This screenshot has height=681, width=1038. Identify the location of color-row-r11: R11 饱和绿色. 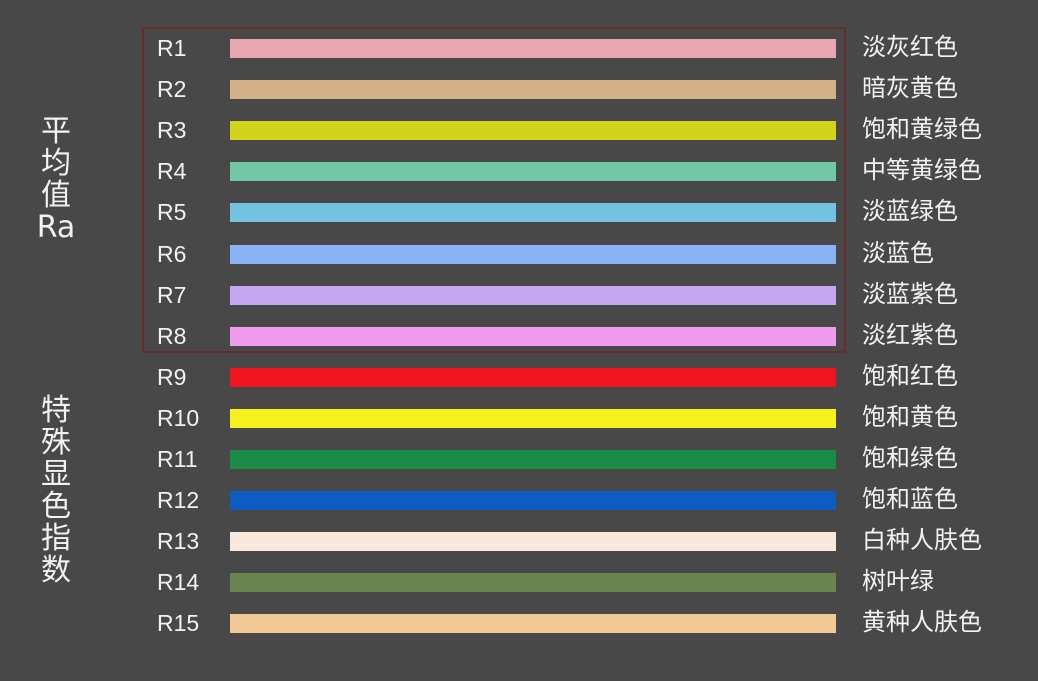
(519, 459).